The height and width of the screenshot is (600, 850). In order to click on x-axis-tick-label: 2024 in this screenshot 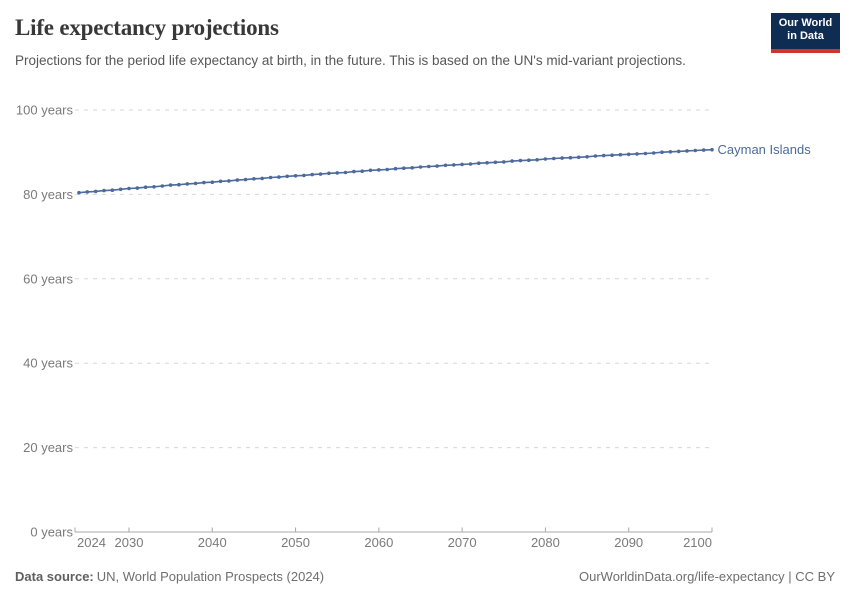, I will do `click(91, 542)`.